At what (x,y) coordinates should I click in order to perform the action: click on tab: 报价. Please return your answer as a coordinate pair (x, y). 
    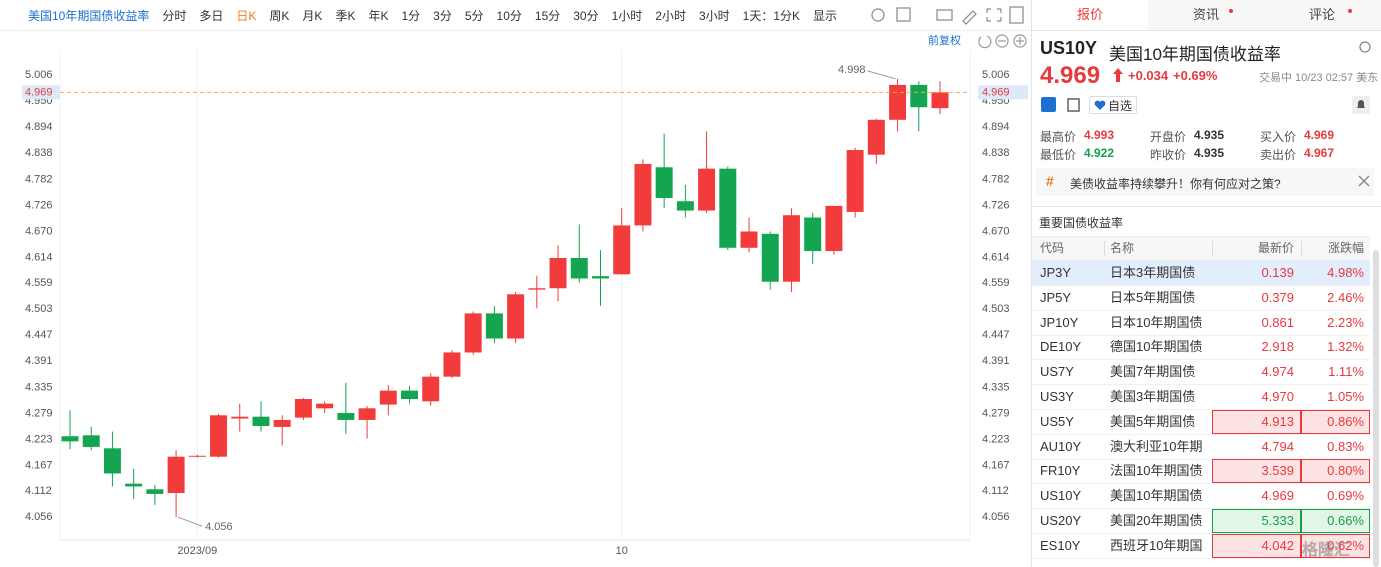
    Looking at the image, I should click on (1090, 15).